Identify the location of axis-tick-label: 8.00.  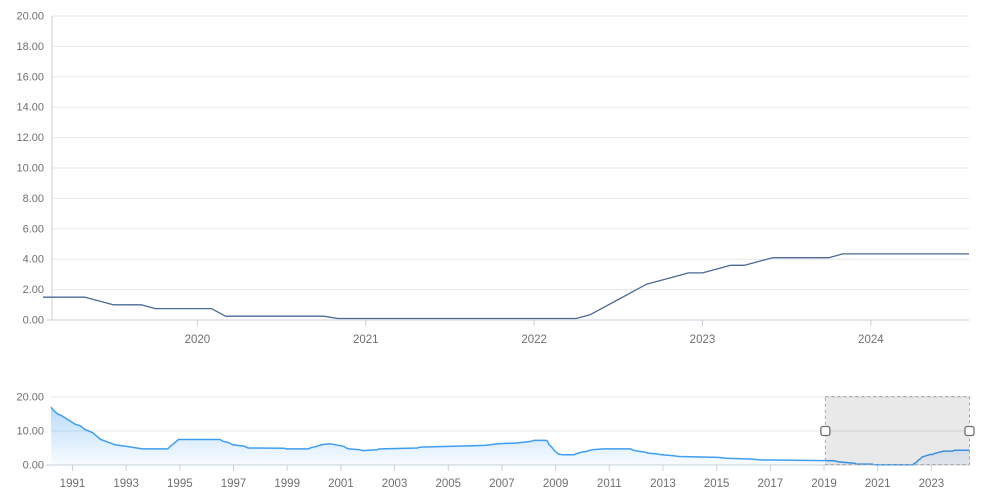
(33, 199).